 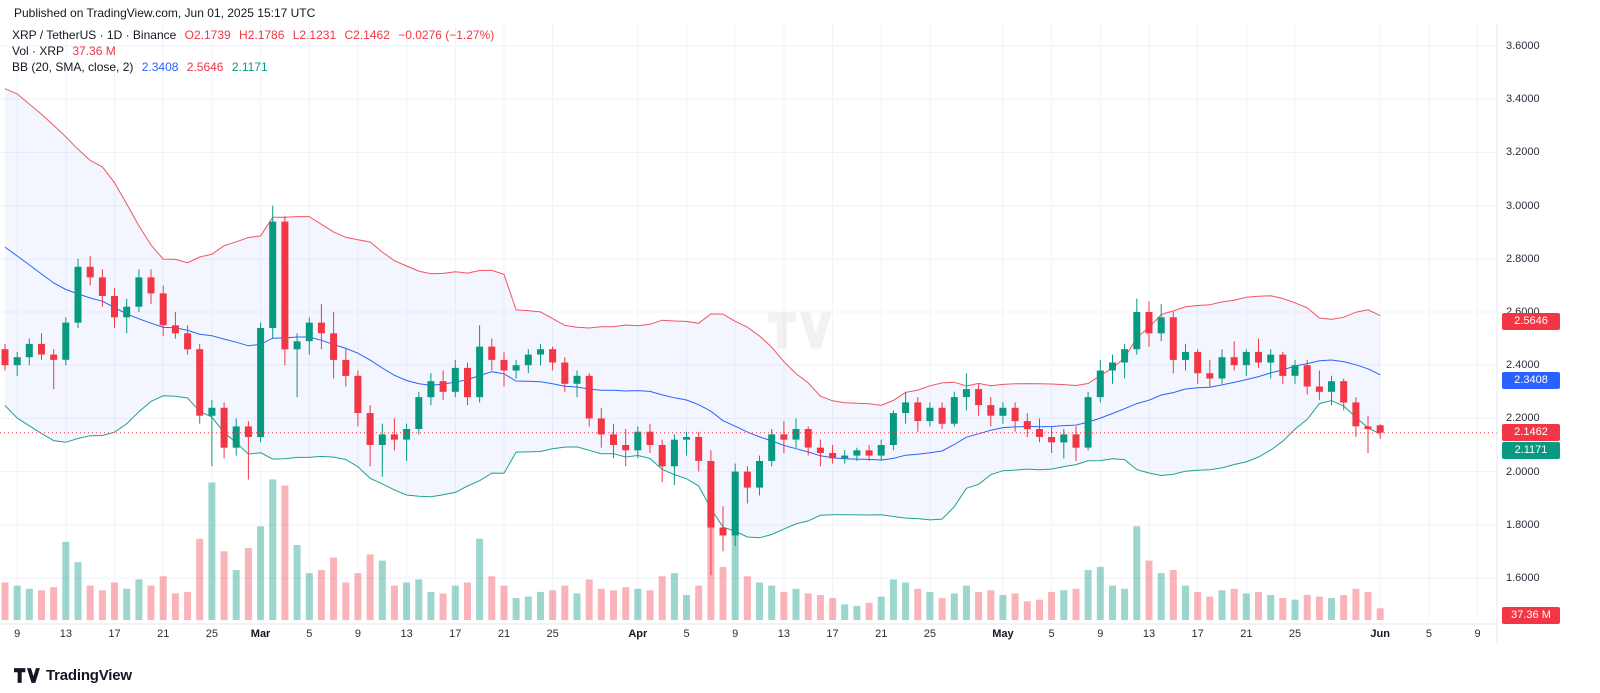 What do you see at coordinates (1523, 205) in the screenshot?
I see `price-axis-label: 3.0000` at bounding box center [1523, 205].